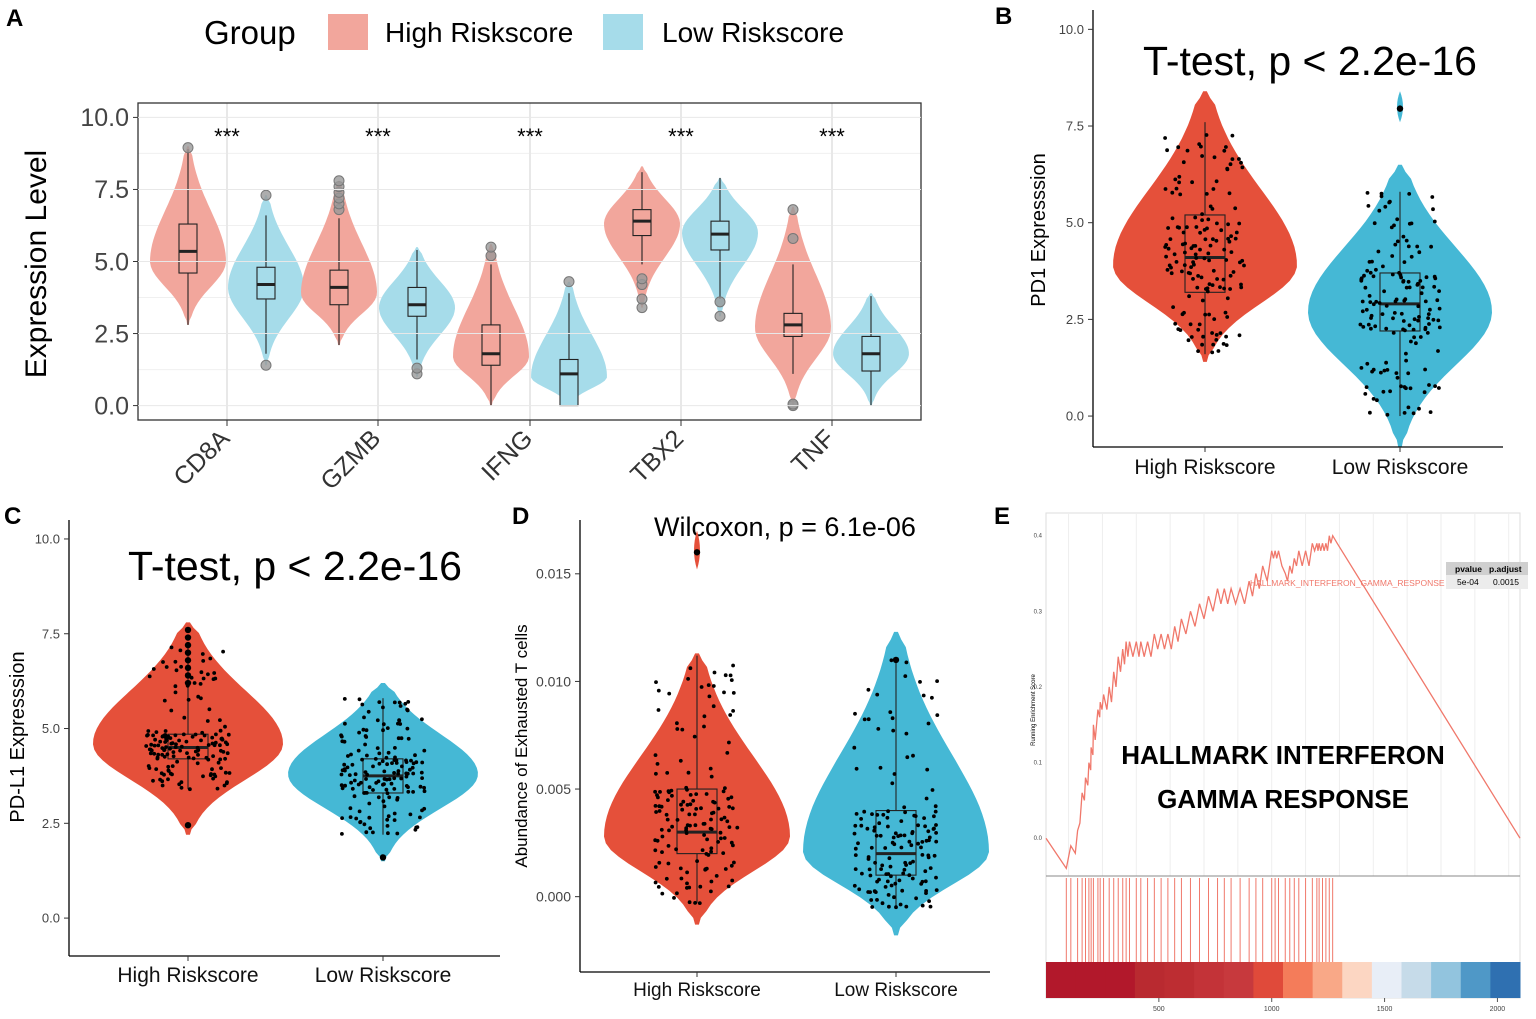 The height and width of the screenshot is (1019, 1536). Describe the element at coordinates (188, 637) in the screenshot. I see `outlier-point` at that location.